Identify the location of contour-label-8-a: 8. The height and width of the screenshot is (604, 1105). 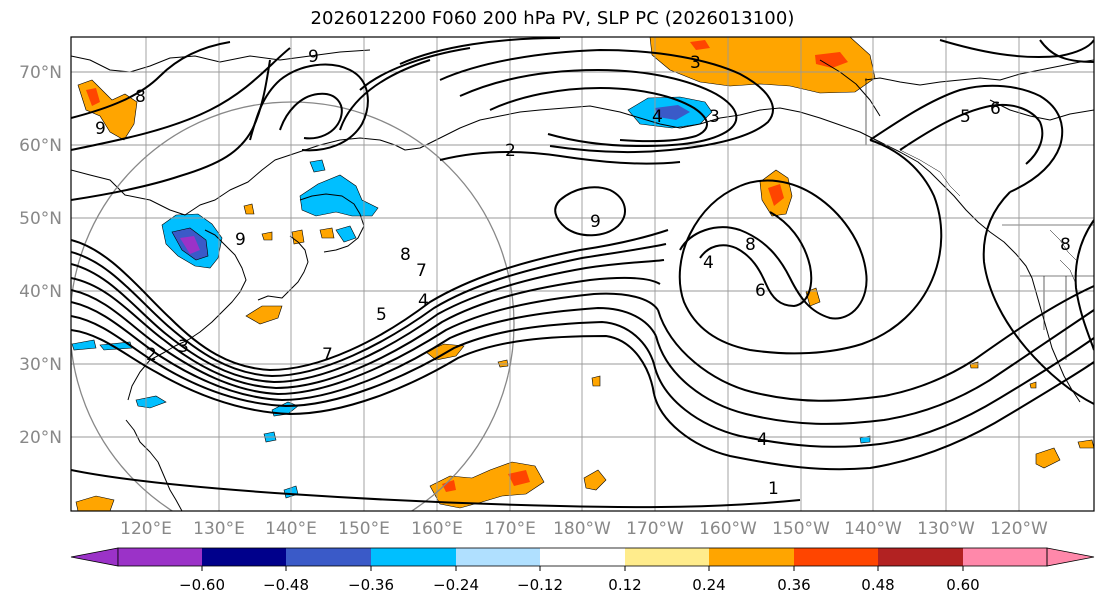
(405, 255).